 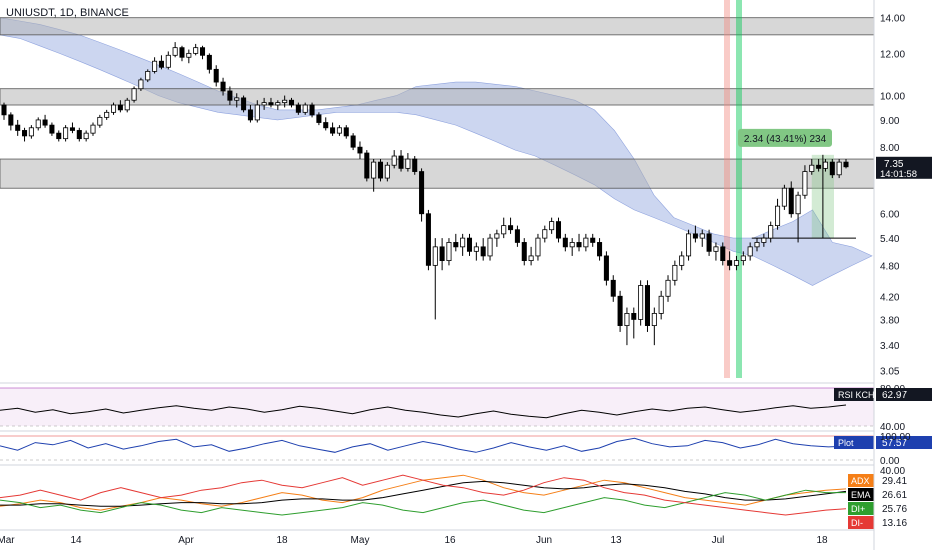 What do you see at coordinates (739, 189) in the screenshot?
I see `highlight-green` at bounding box center [739, 189].